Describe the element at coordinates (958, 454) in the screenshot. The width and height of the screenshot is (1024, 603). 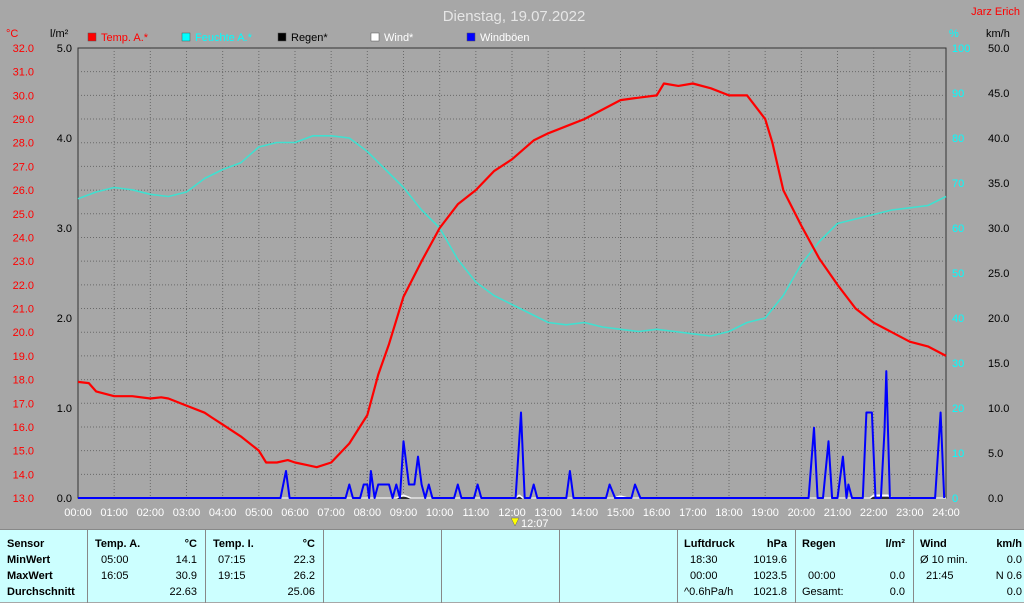
I see `humidity-tick-label: 10` at that location.